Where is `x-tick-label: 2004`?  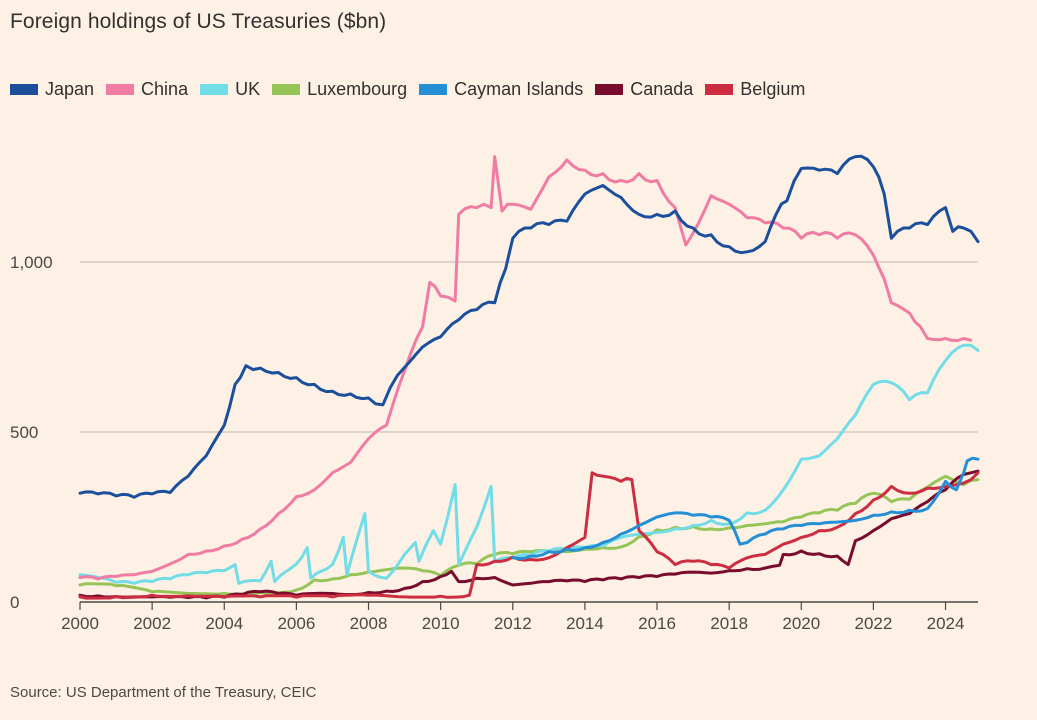
x-tick-label: 2004 is located at coordinates (224, 623).